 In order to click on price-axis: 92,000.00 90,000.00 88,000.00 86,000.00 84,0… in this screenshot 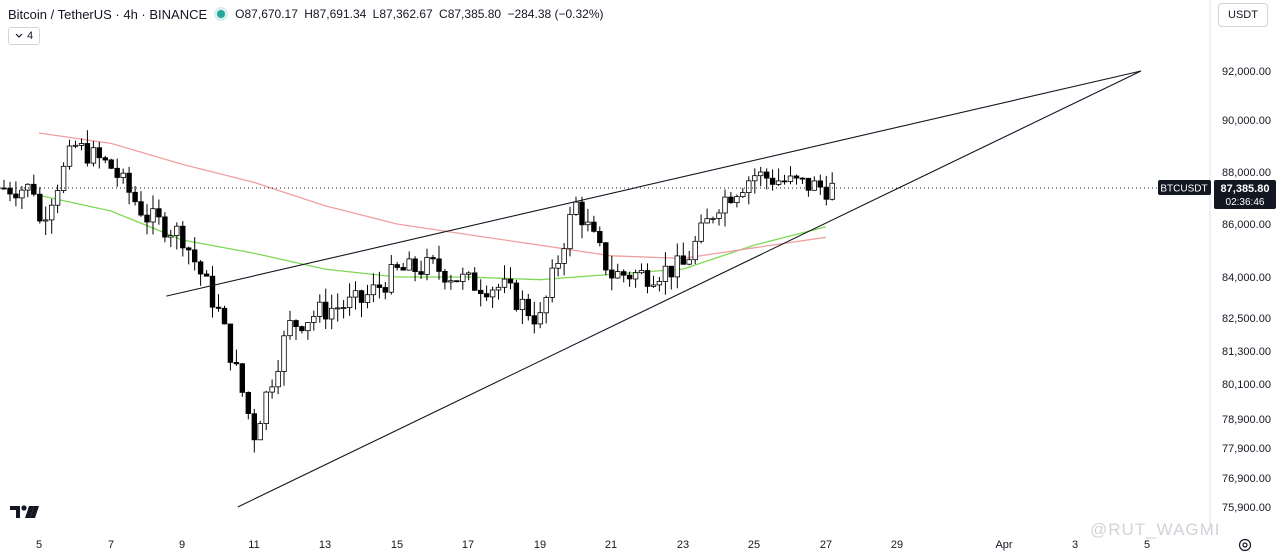, I will do `click(1246, 290)`.